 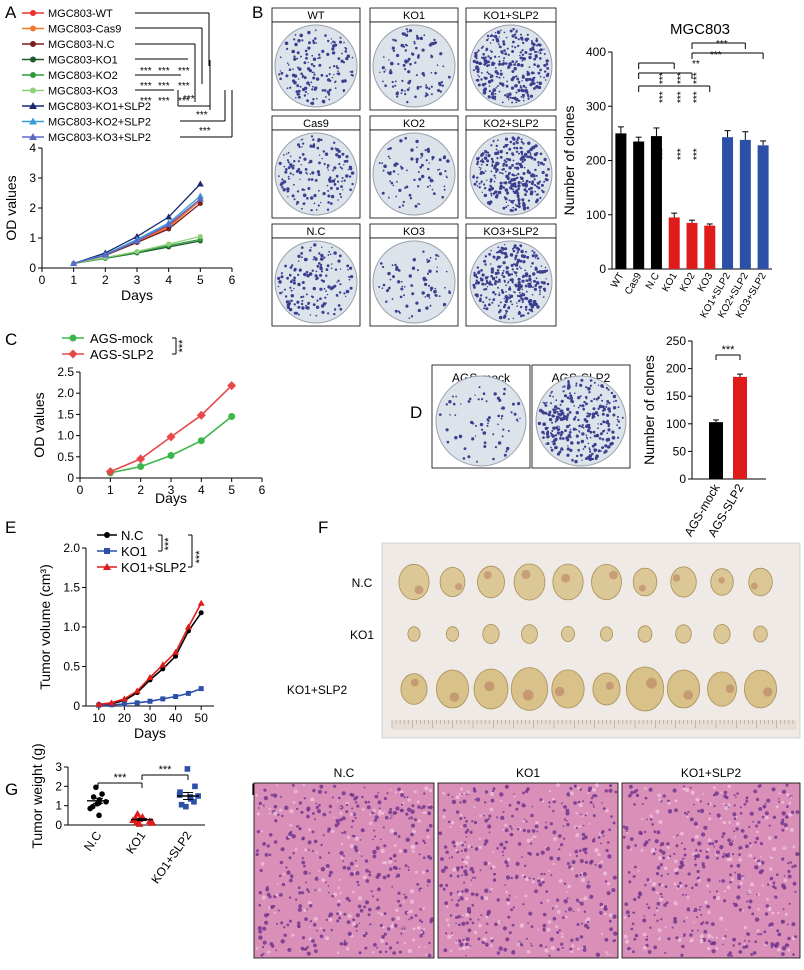 What do you see at coordinates (166, 770) in the screenshot?
I see `sig-star-g: ***` at bounding box center [166, 770].